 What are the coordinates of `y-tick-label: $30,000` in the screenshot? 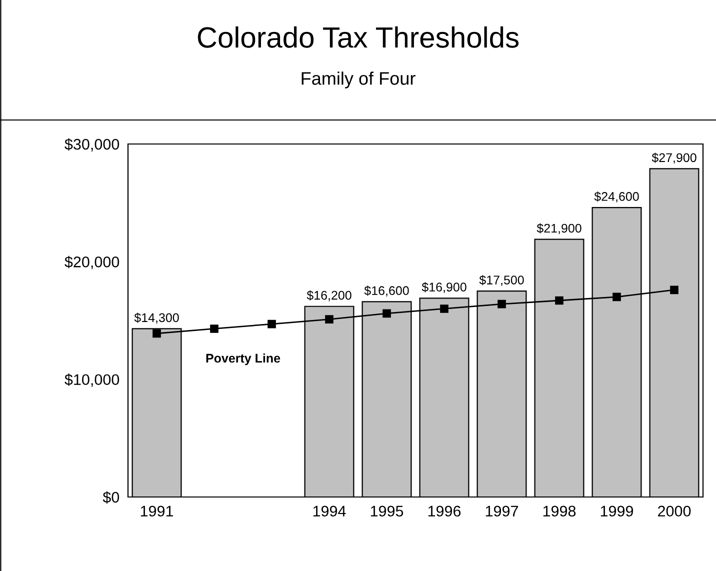 It's located at (92, 145).